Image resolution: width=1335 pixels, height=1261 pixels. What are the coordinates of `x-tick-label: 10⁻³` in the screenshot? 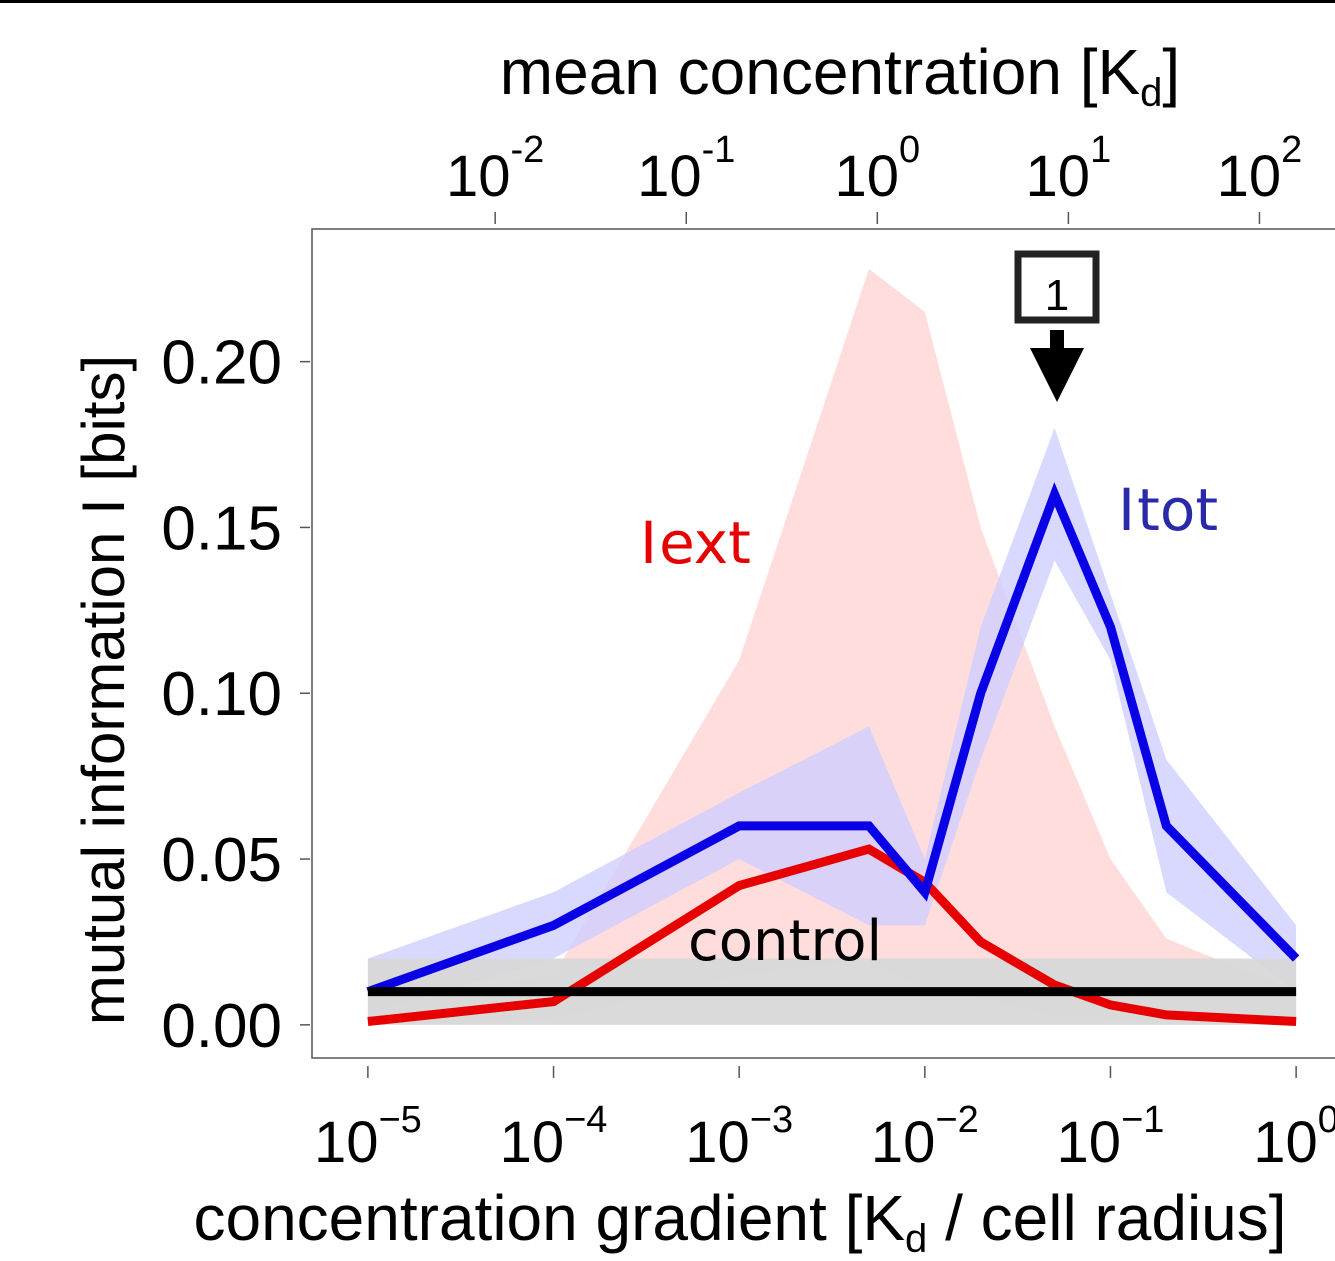 It's located at (739, 1137).